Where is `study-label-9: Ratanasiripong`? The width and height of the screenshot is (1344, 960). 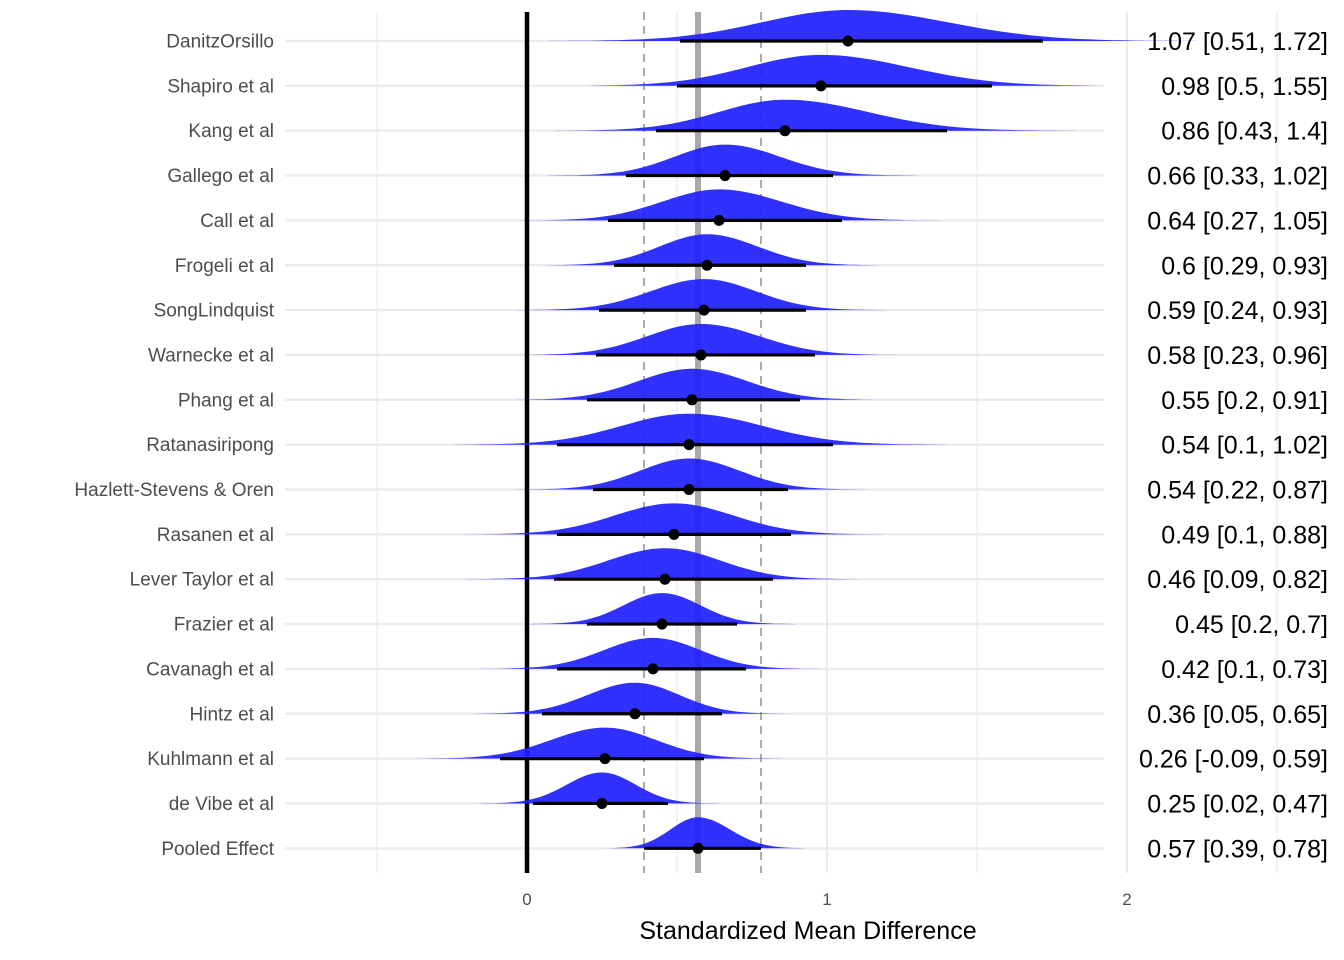
study-label-9: Ratanasiripong is located at coordinates (210, 445).